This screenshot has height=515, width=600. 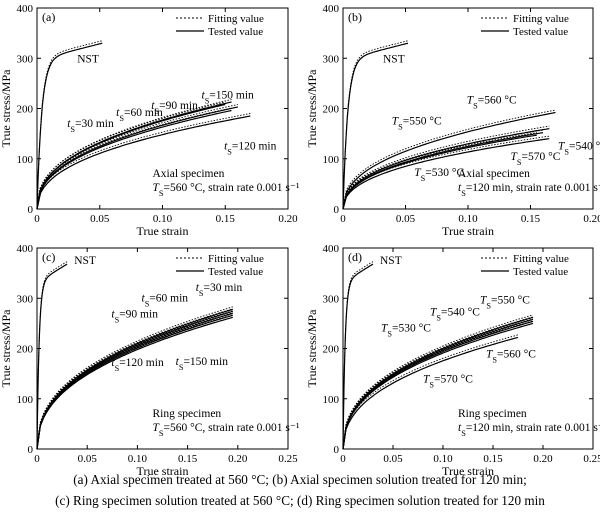 I want to click on panel-label: (d), so click(x=355, y=257).